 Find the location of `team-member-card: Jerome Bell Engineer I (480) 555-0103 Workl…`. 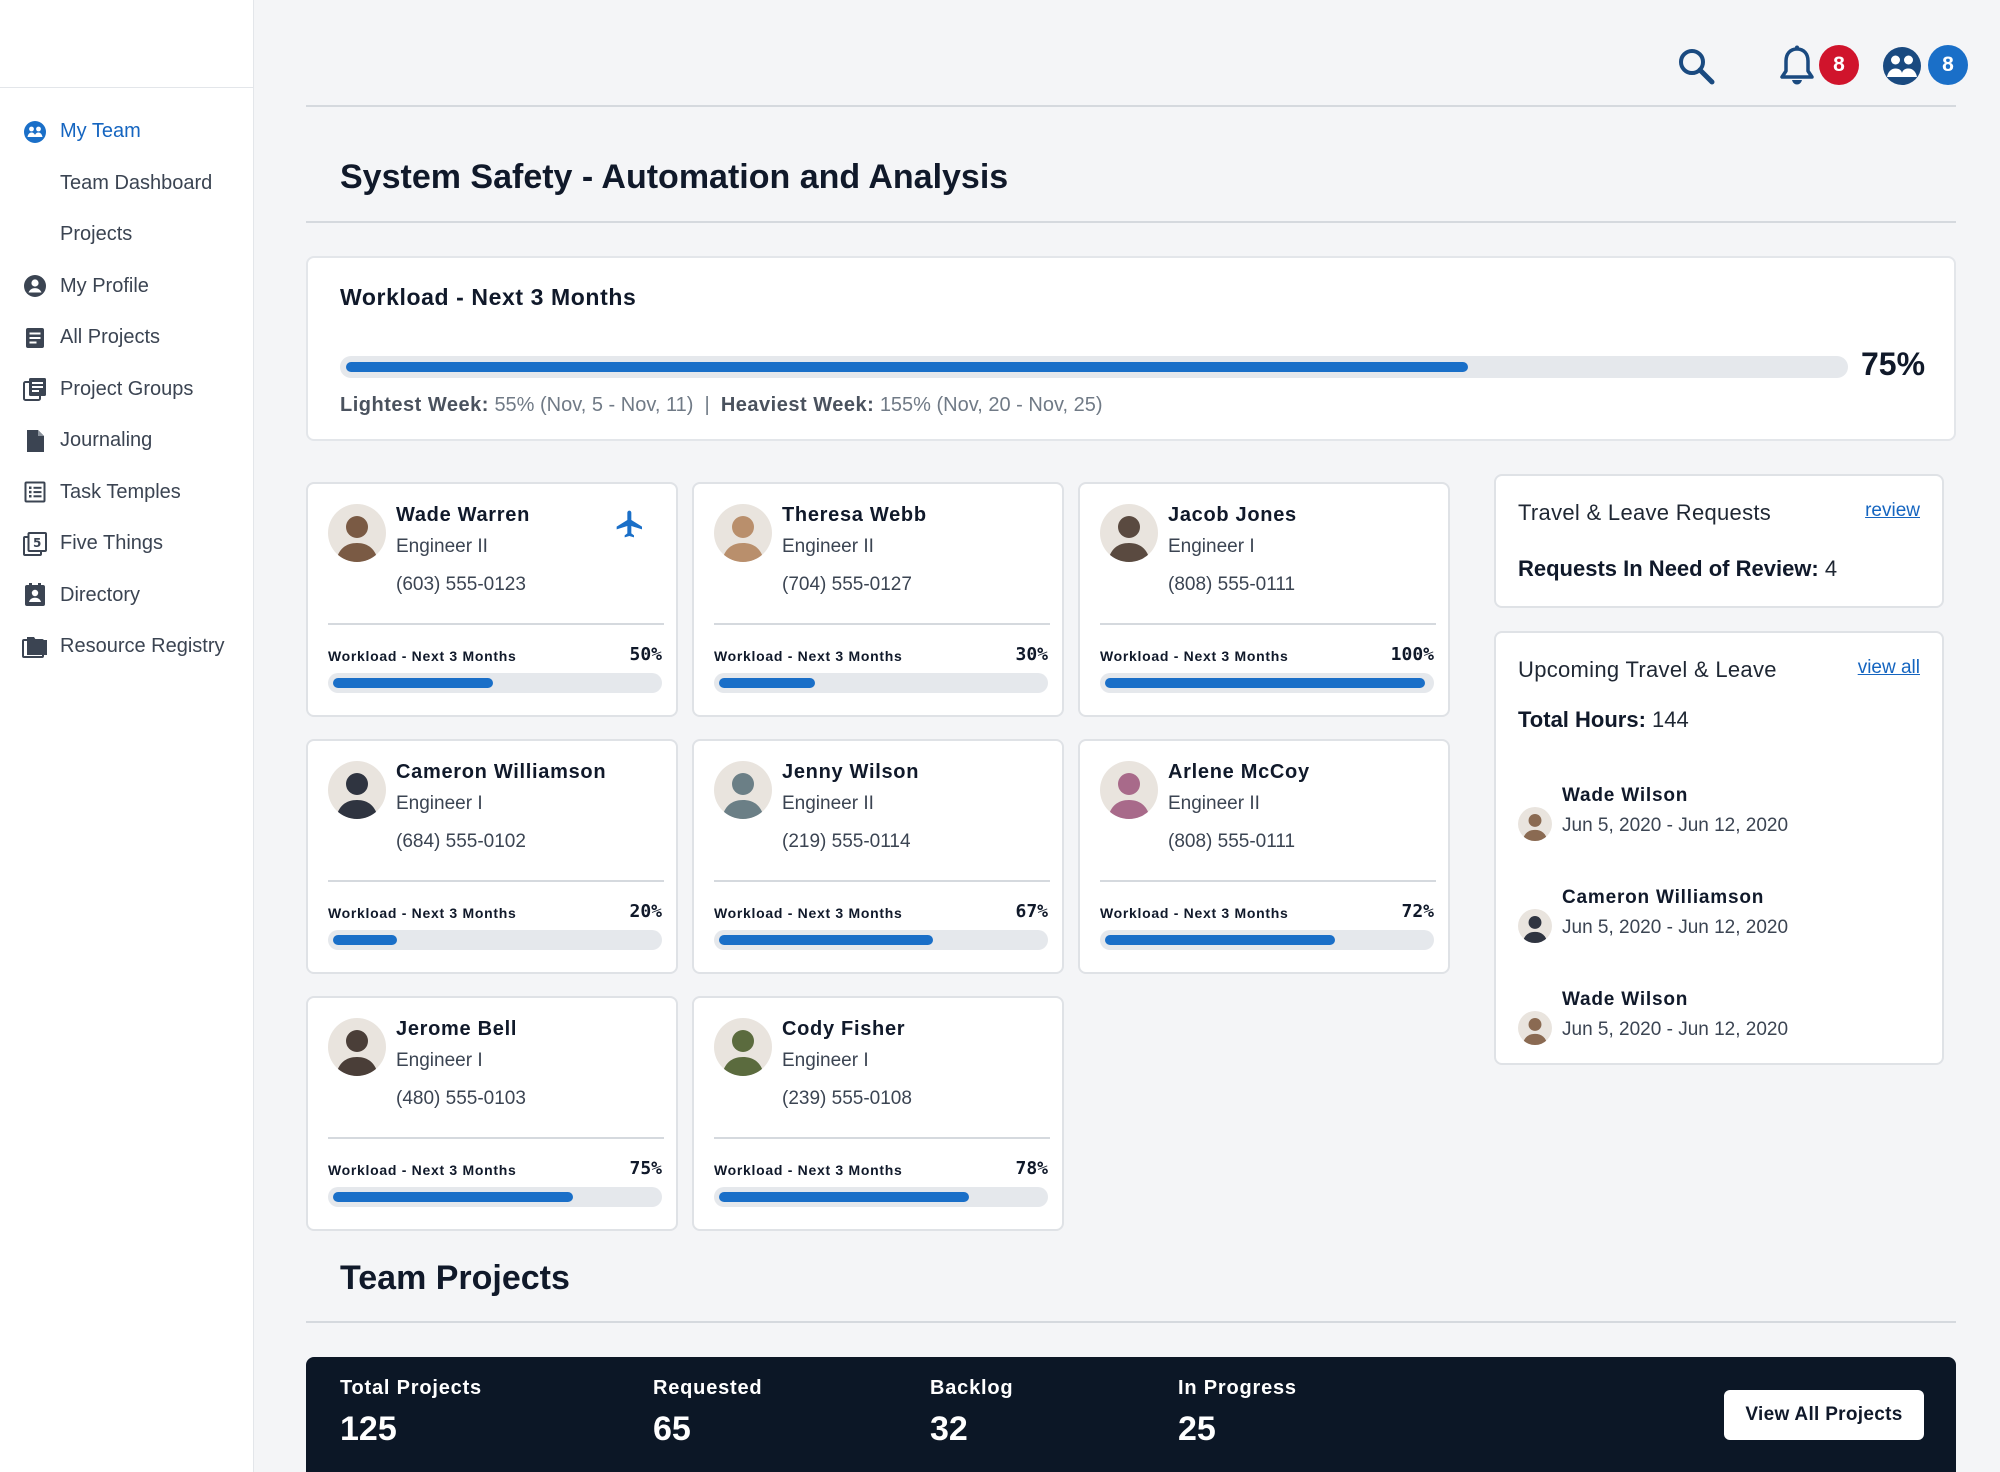

team-member-card: Jerome Bell Engineer I (480) 555-0103 Workl… is located at coordinates (492, 1113).